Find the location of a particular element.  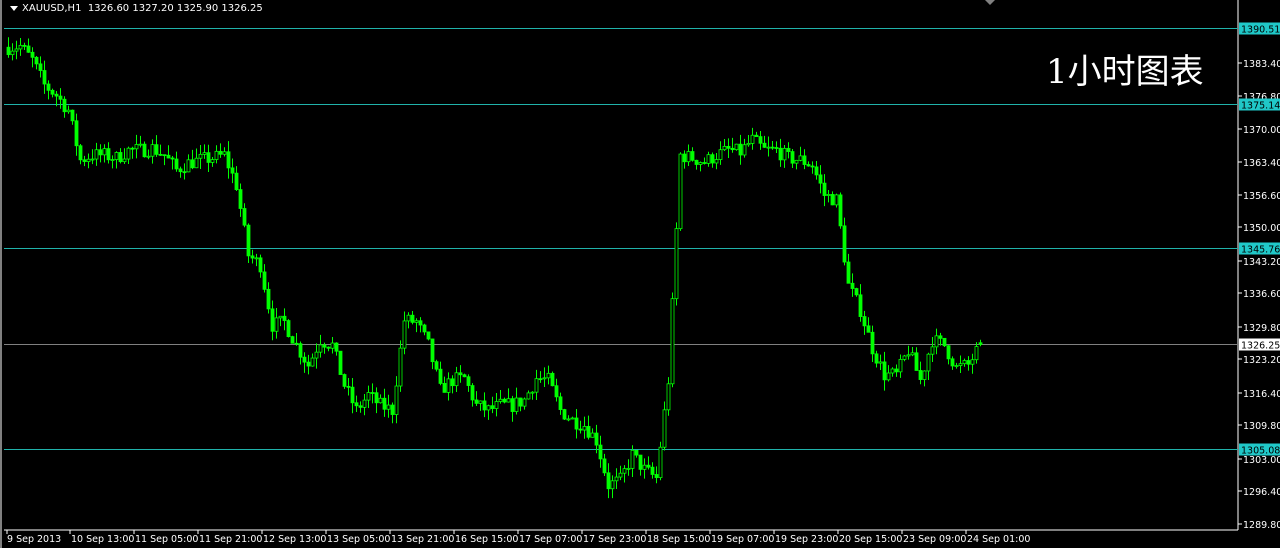

level-price-label: 1375.14 is located at coordinates (1260, 106).